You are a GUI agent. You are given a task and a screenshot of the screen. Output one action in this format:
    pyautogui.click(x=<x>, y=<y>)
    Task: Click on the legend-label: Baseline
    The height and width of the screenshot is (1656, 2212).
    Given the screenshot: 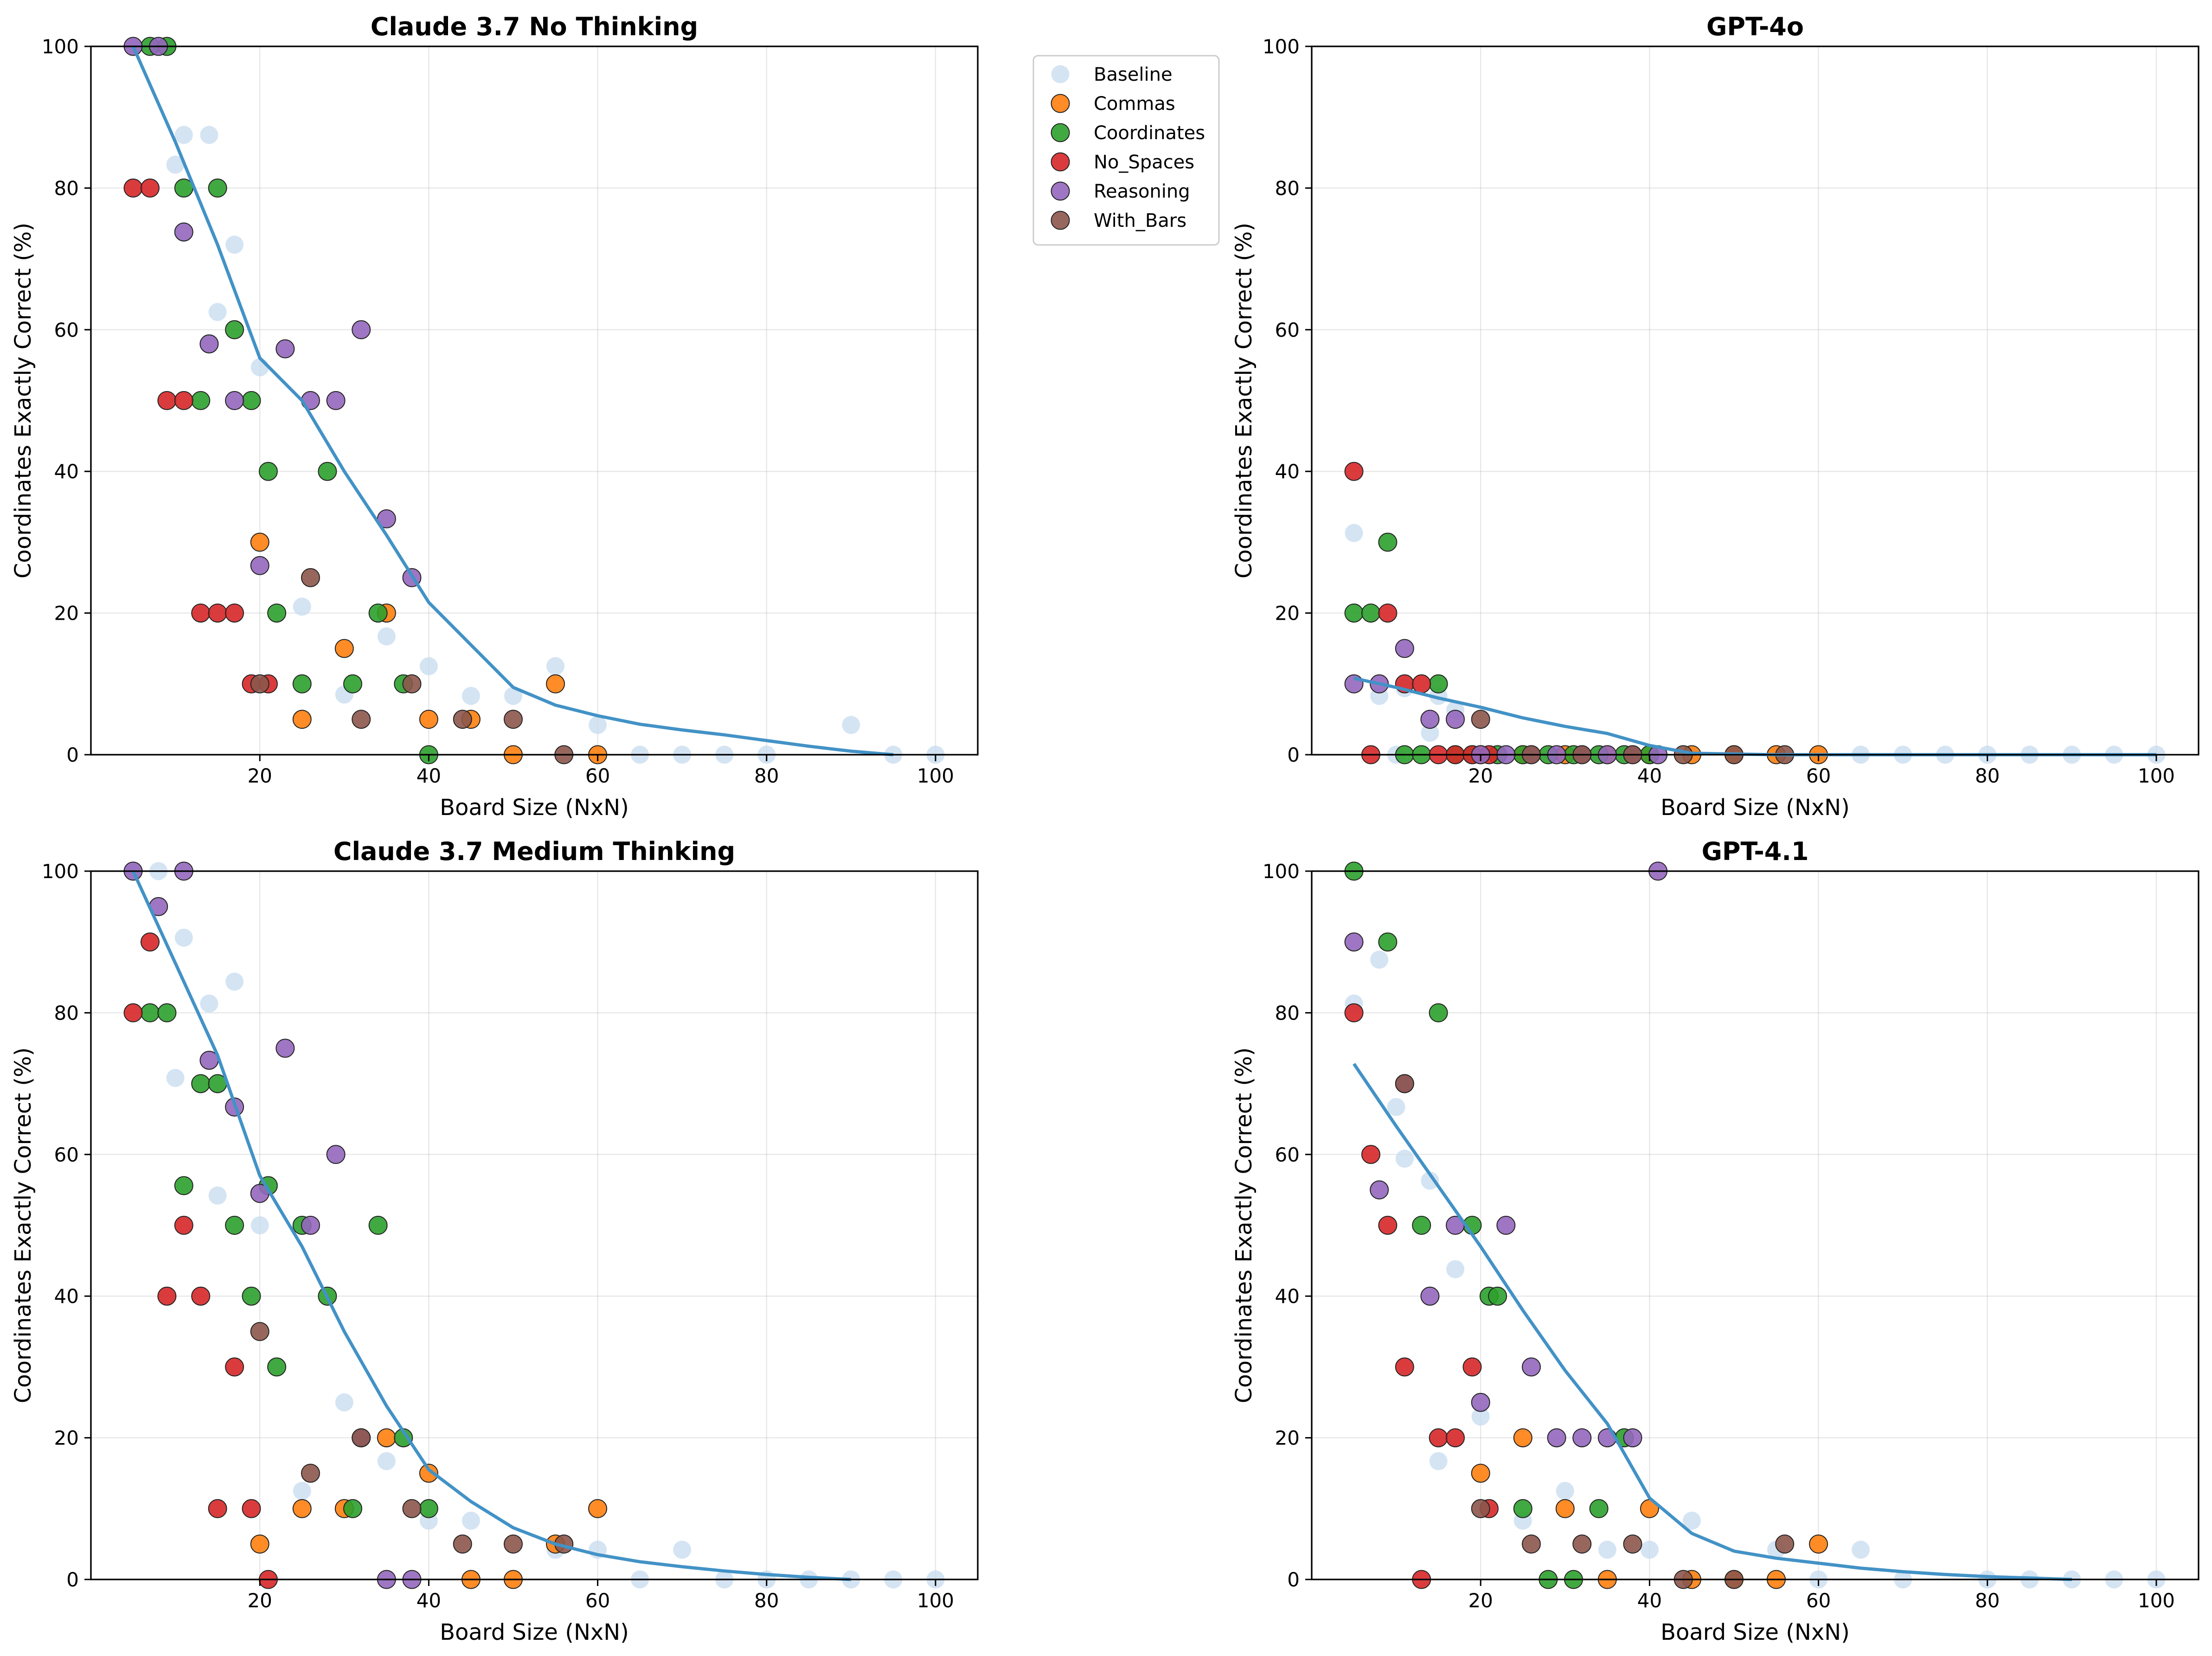 What is the action you would take?
    pyautogui.click(x=1133, y=75)
    